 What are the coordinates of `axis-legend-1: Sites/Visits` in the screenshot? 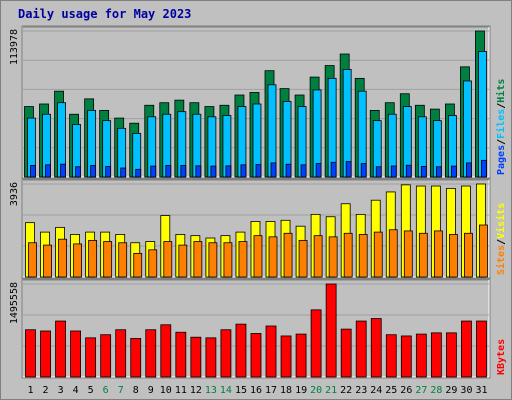 It's located at (501, 239).